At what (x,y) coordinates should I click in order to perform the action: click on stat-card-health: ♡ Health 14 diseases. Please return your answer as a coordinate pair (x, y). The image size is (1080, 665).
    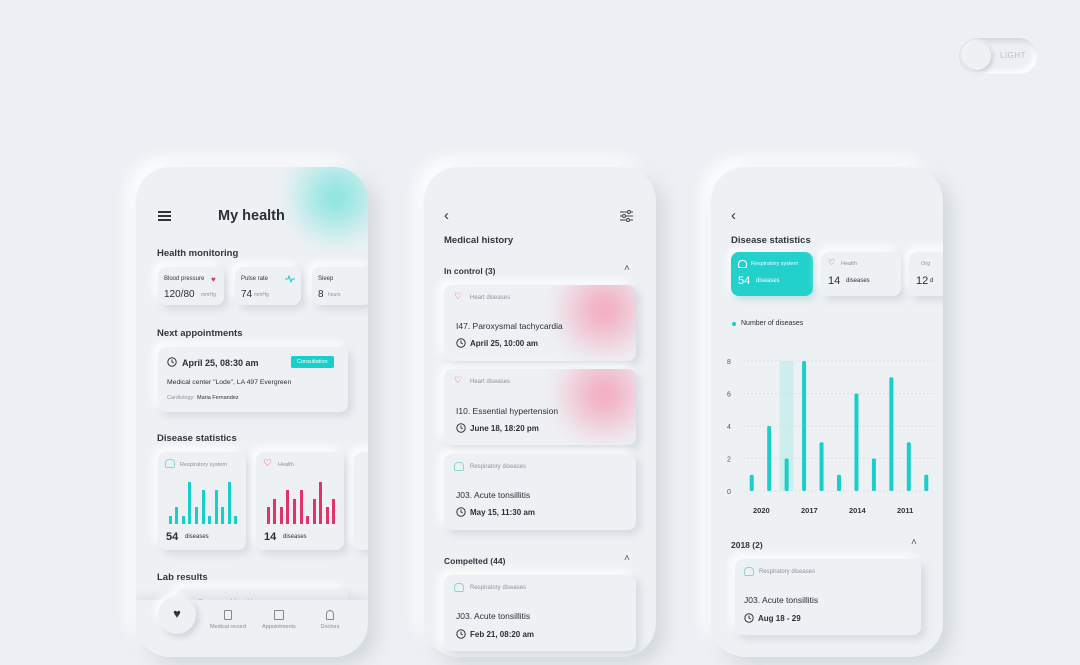
    Looking at the image, I should click on (300, 501).